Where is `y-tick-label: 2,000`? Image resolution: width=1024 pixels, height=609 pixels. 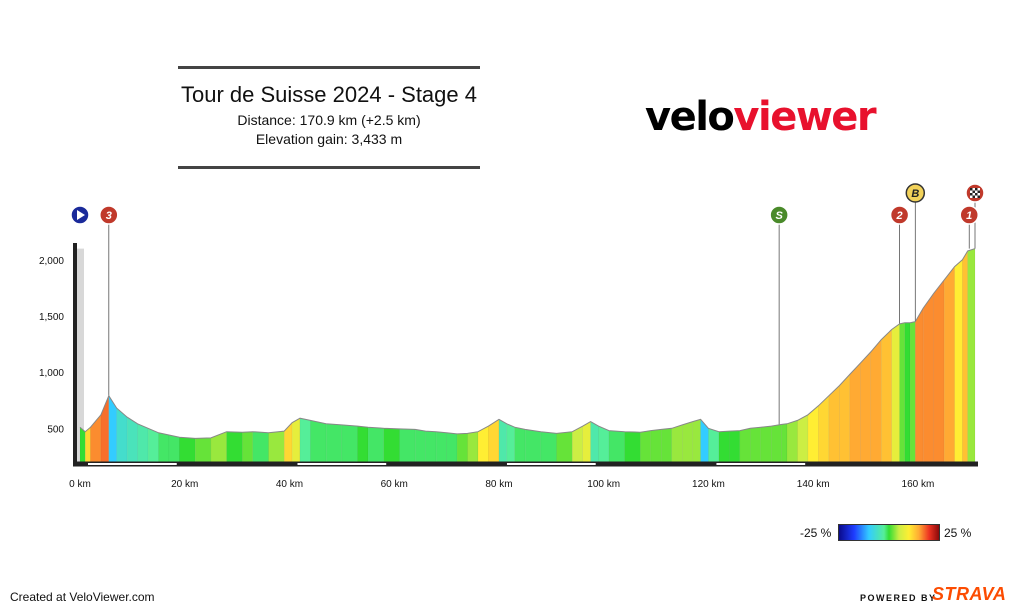 y-tick-label: 2,000 is located at coordinates (51, 261).